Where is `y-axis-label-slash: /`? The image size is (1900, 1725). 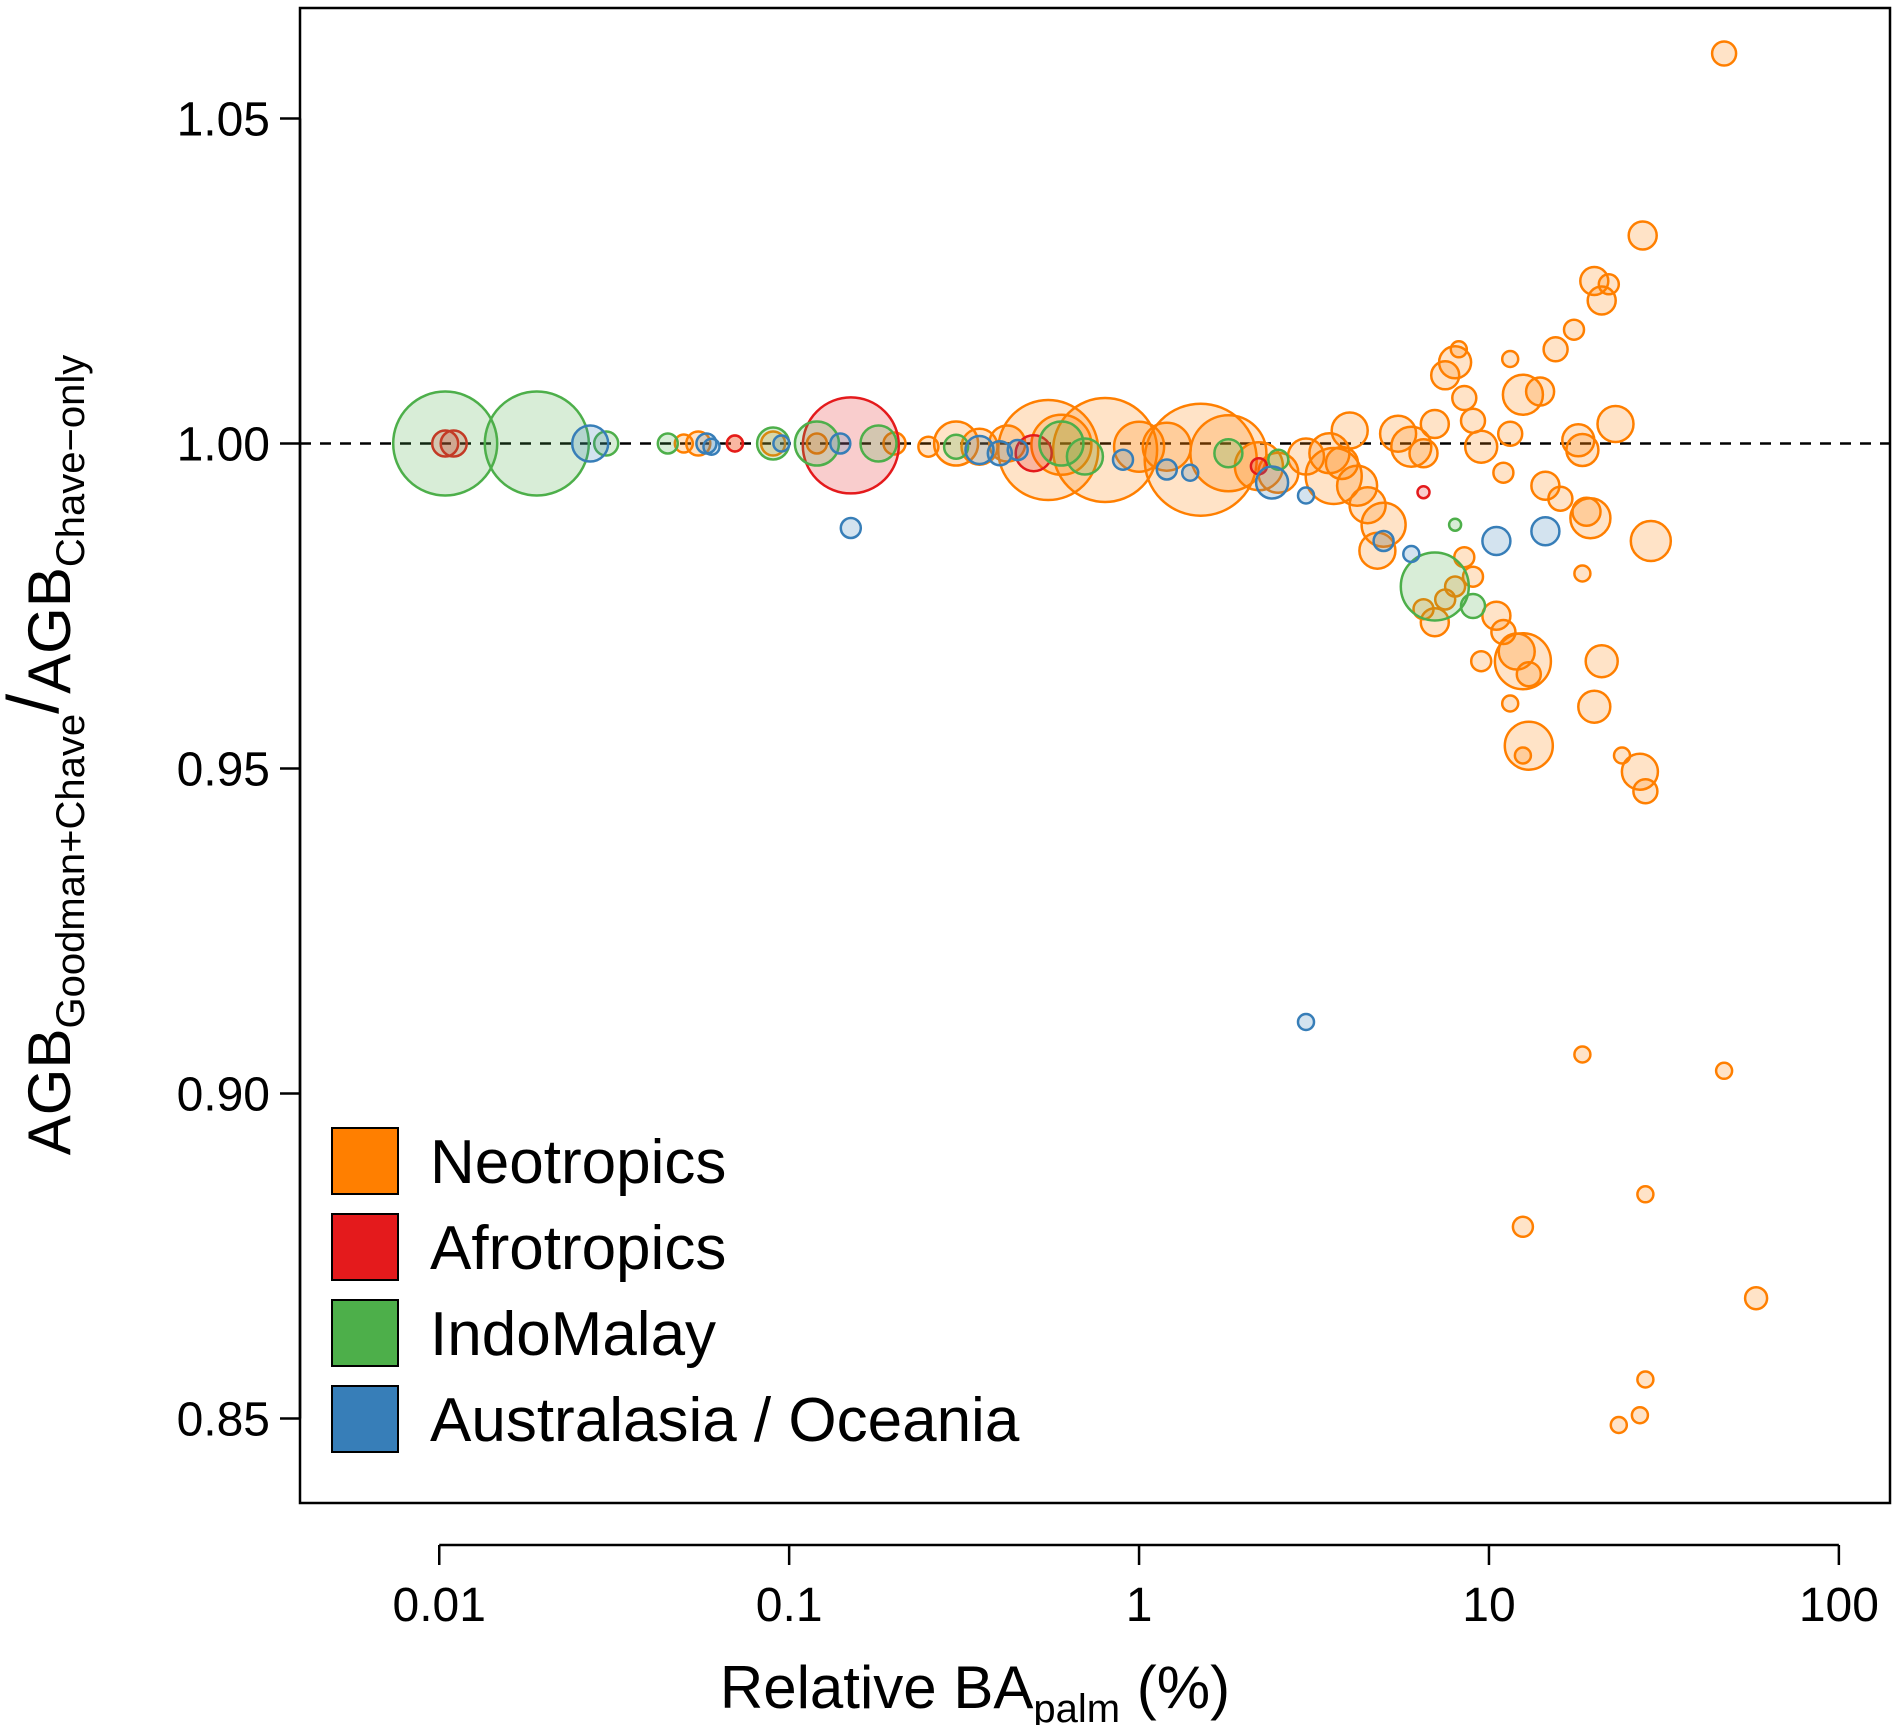 y-axis-label-slash: / is located at coordinates (37, 704).